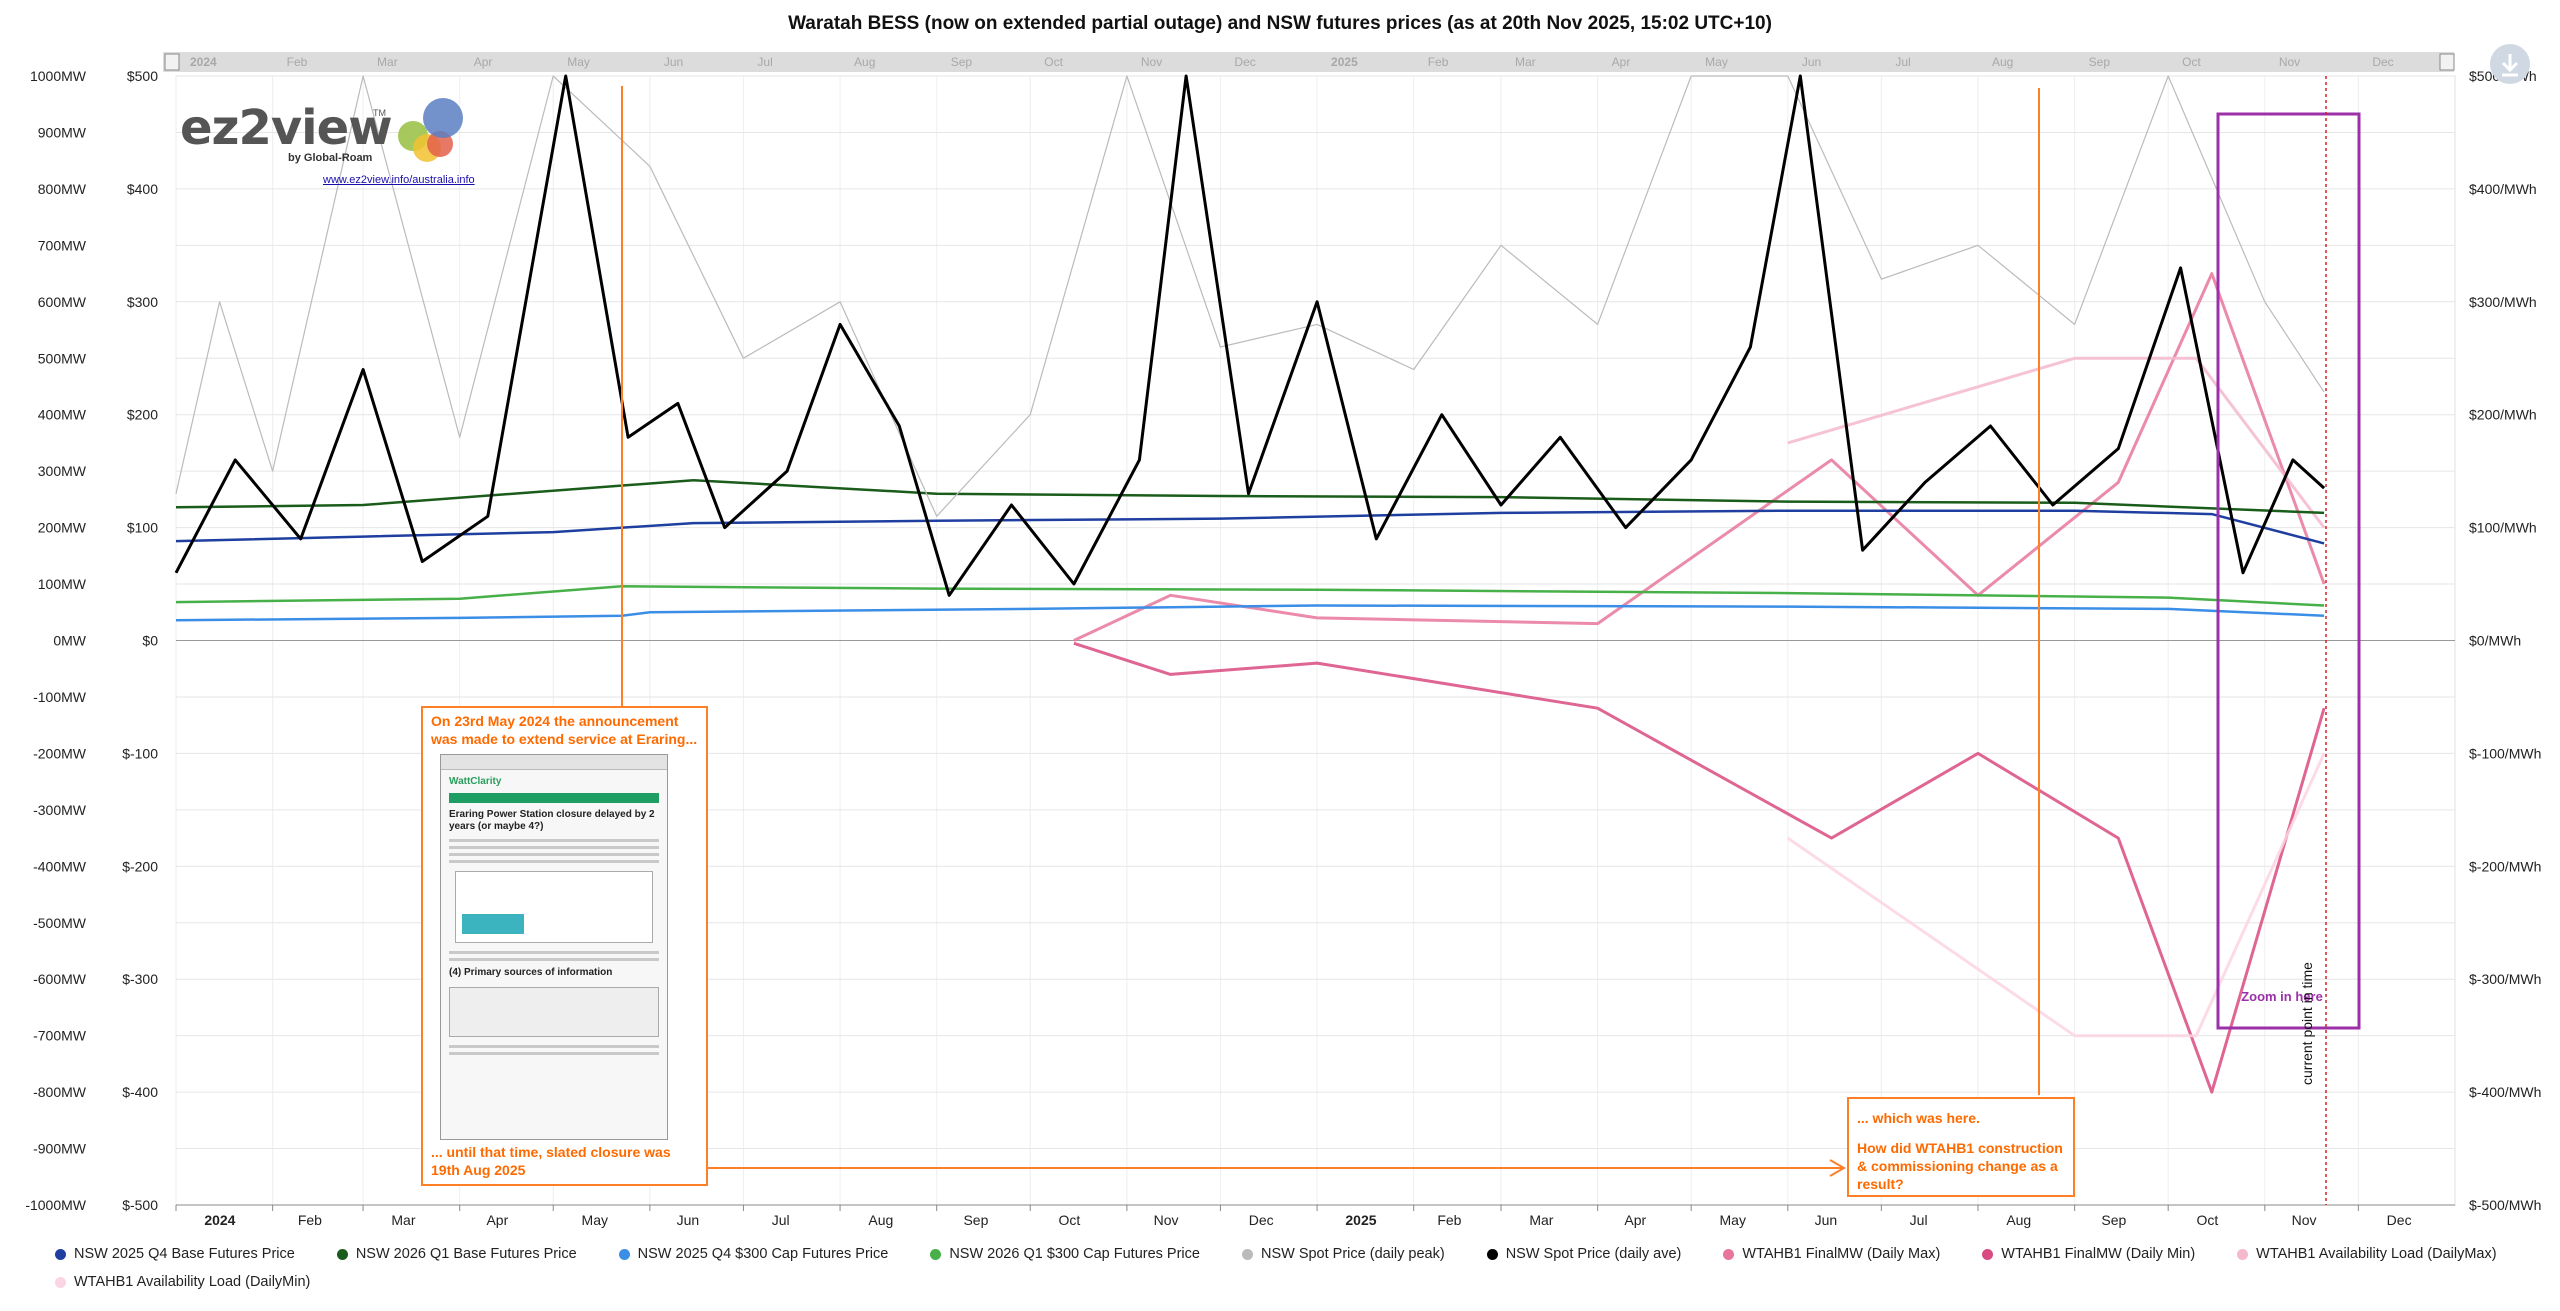 The height and width of the screenshot is (1311, 2560). I want to click on mw-axis-label: -300MW, so click(60, 810).